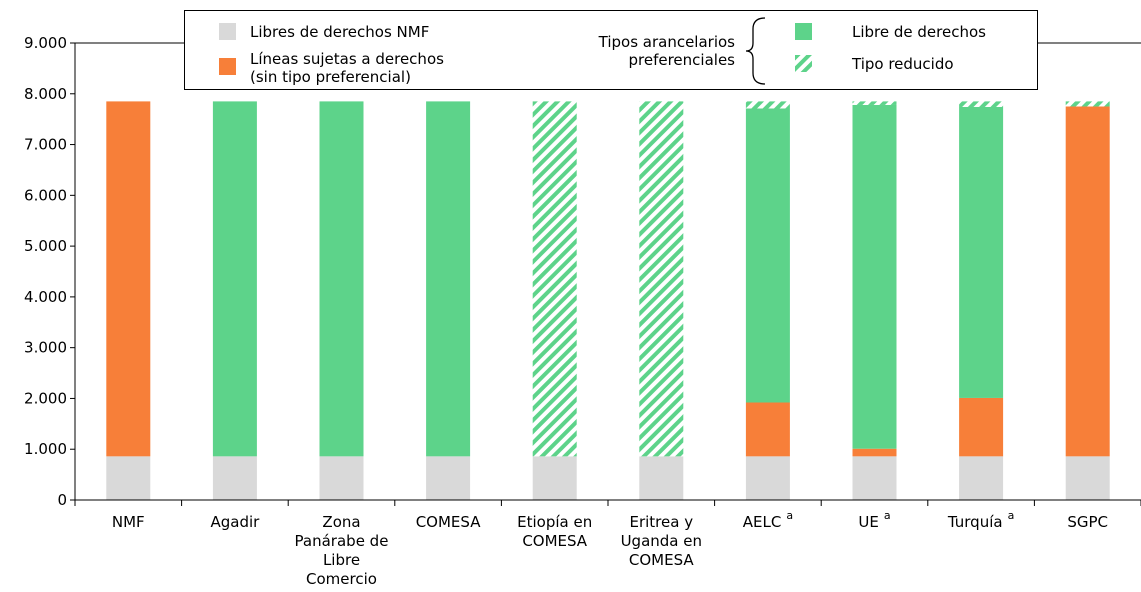 This screenshot has height=592, width=1141. What do you see at coordinates (448, 522) in the screenshot?
I see `x-category-label: COMESA` at bounding box center [448, 522].